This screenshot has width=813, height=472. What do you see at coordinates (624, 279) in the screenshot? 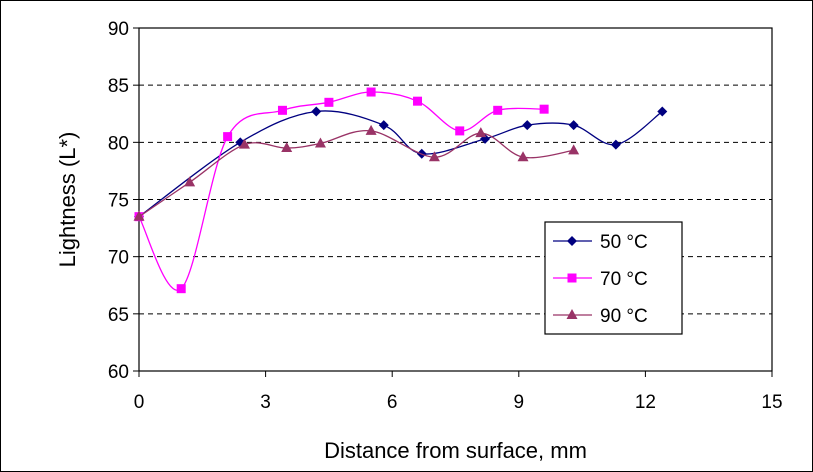
I see `legend-label: 70 °C` at bounding box center [624, 279].